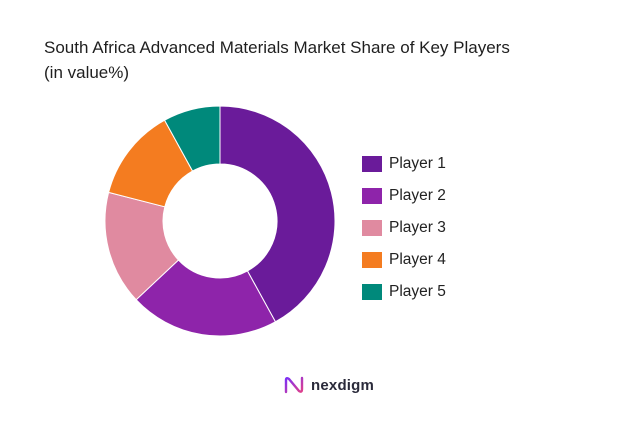 The width and height of the screenshot is (637, 435). I want to click on legend-item-player-1: Player 1, so click(404, 164).